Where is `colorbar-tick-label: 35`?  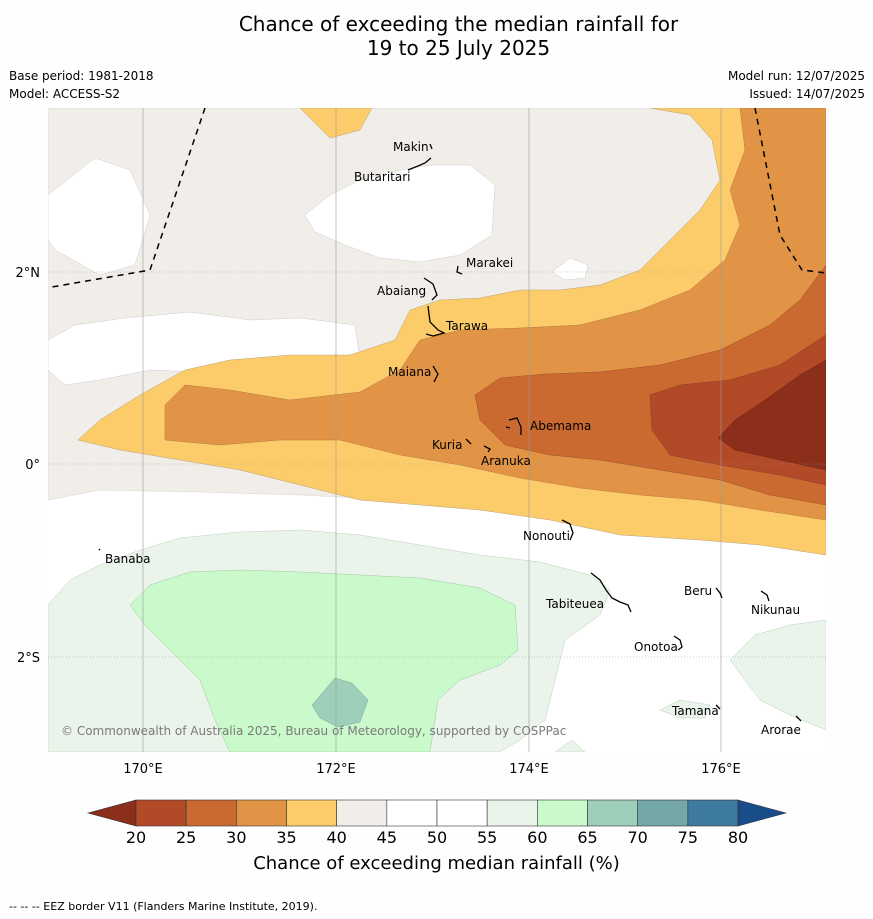
colorbar-tick-label: 35 is located at coordinates (286, 837).